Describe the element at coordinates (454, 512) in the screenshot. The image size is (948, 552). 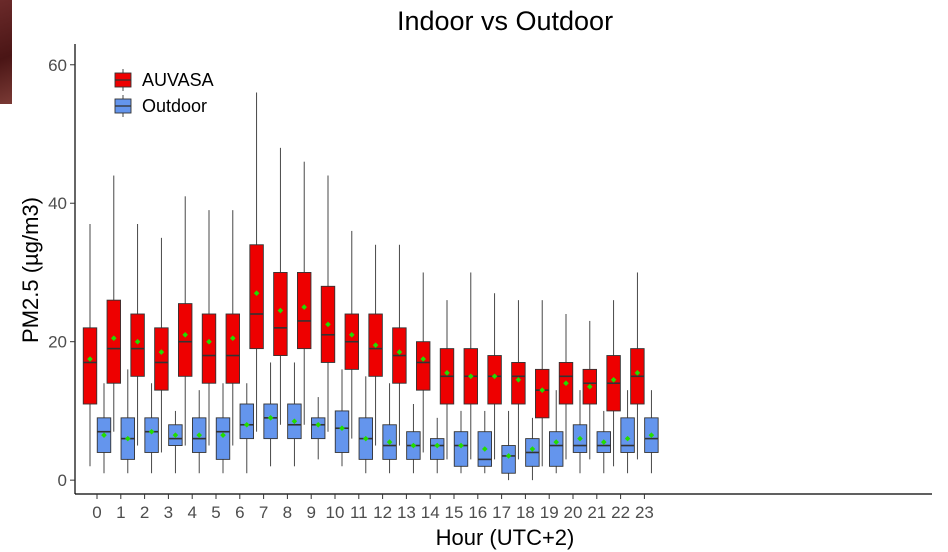
I see `x-tick-label: 15` at that location.